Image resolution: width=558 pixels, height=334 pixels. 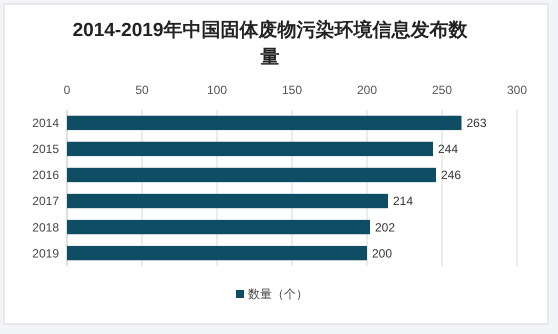 What do you see at coordinates (67, 90) in the screenshot?
I see `x-tick-label: 0` at bounding box center [67, 90].